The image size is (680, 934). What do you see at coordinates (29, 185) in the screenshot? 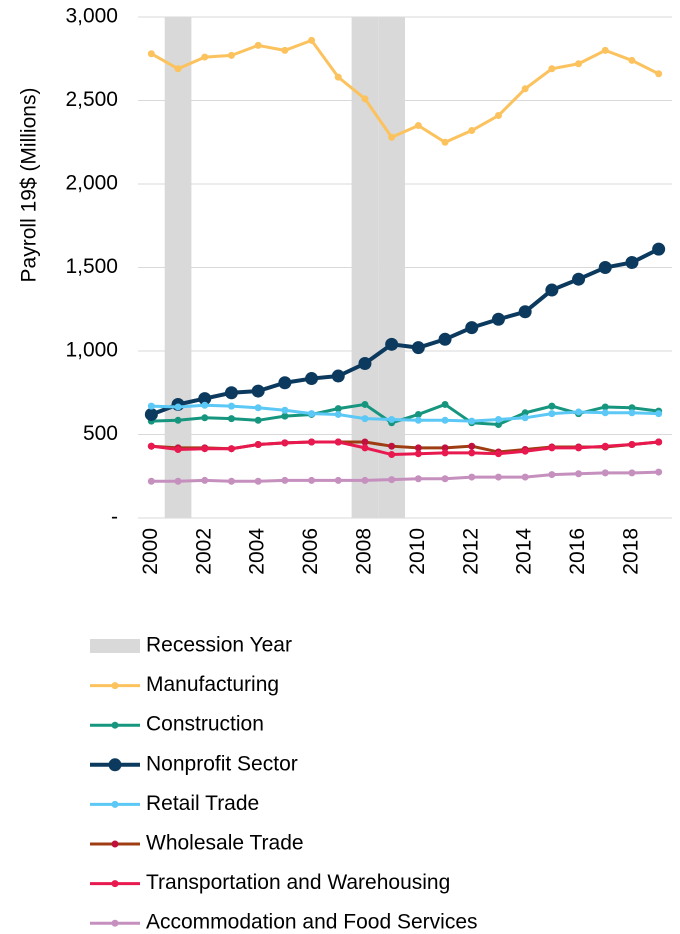
I see `y-axis-label: Payroll 19$ (Millions)` at bounding box center [29, 185].